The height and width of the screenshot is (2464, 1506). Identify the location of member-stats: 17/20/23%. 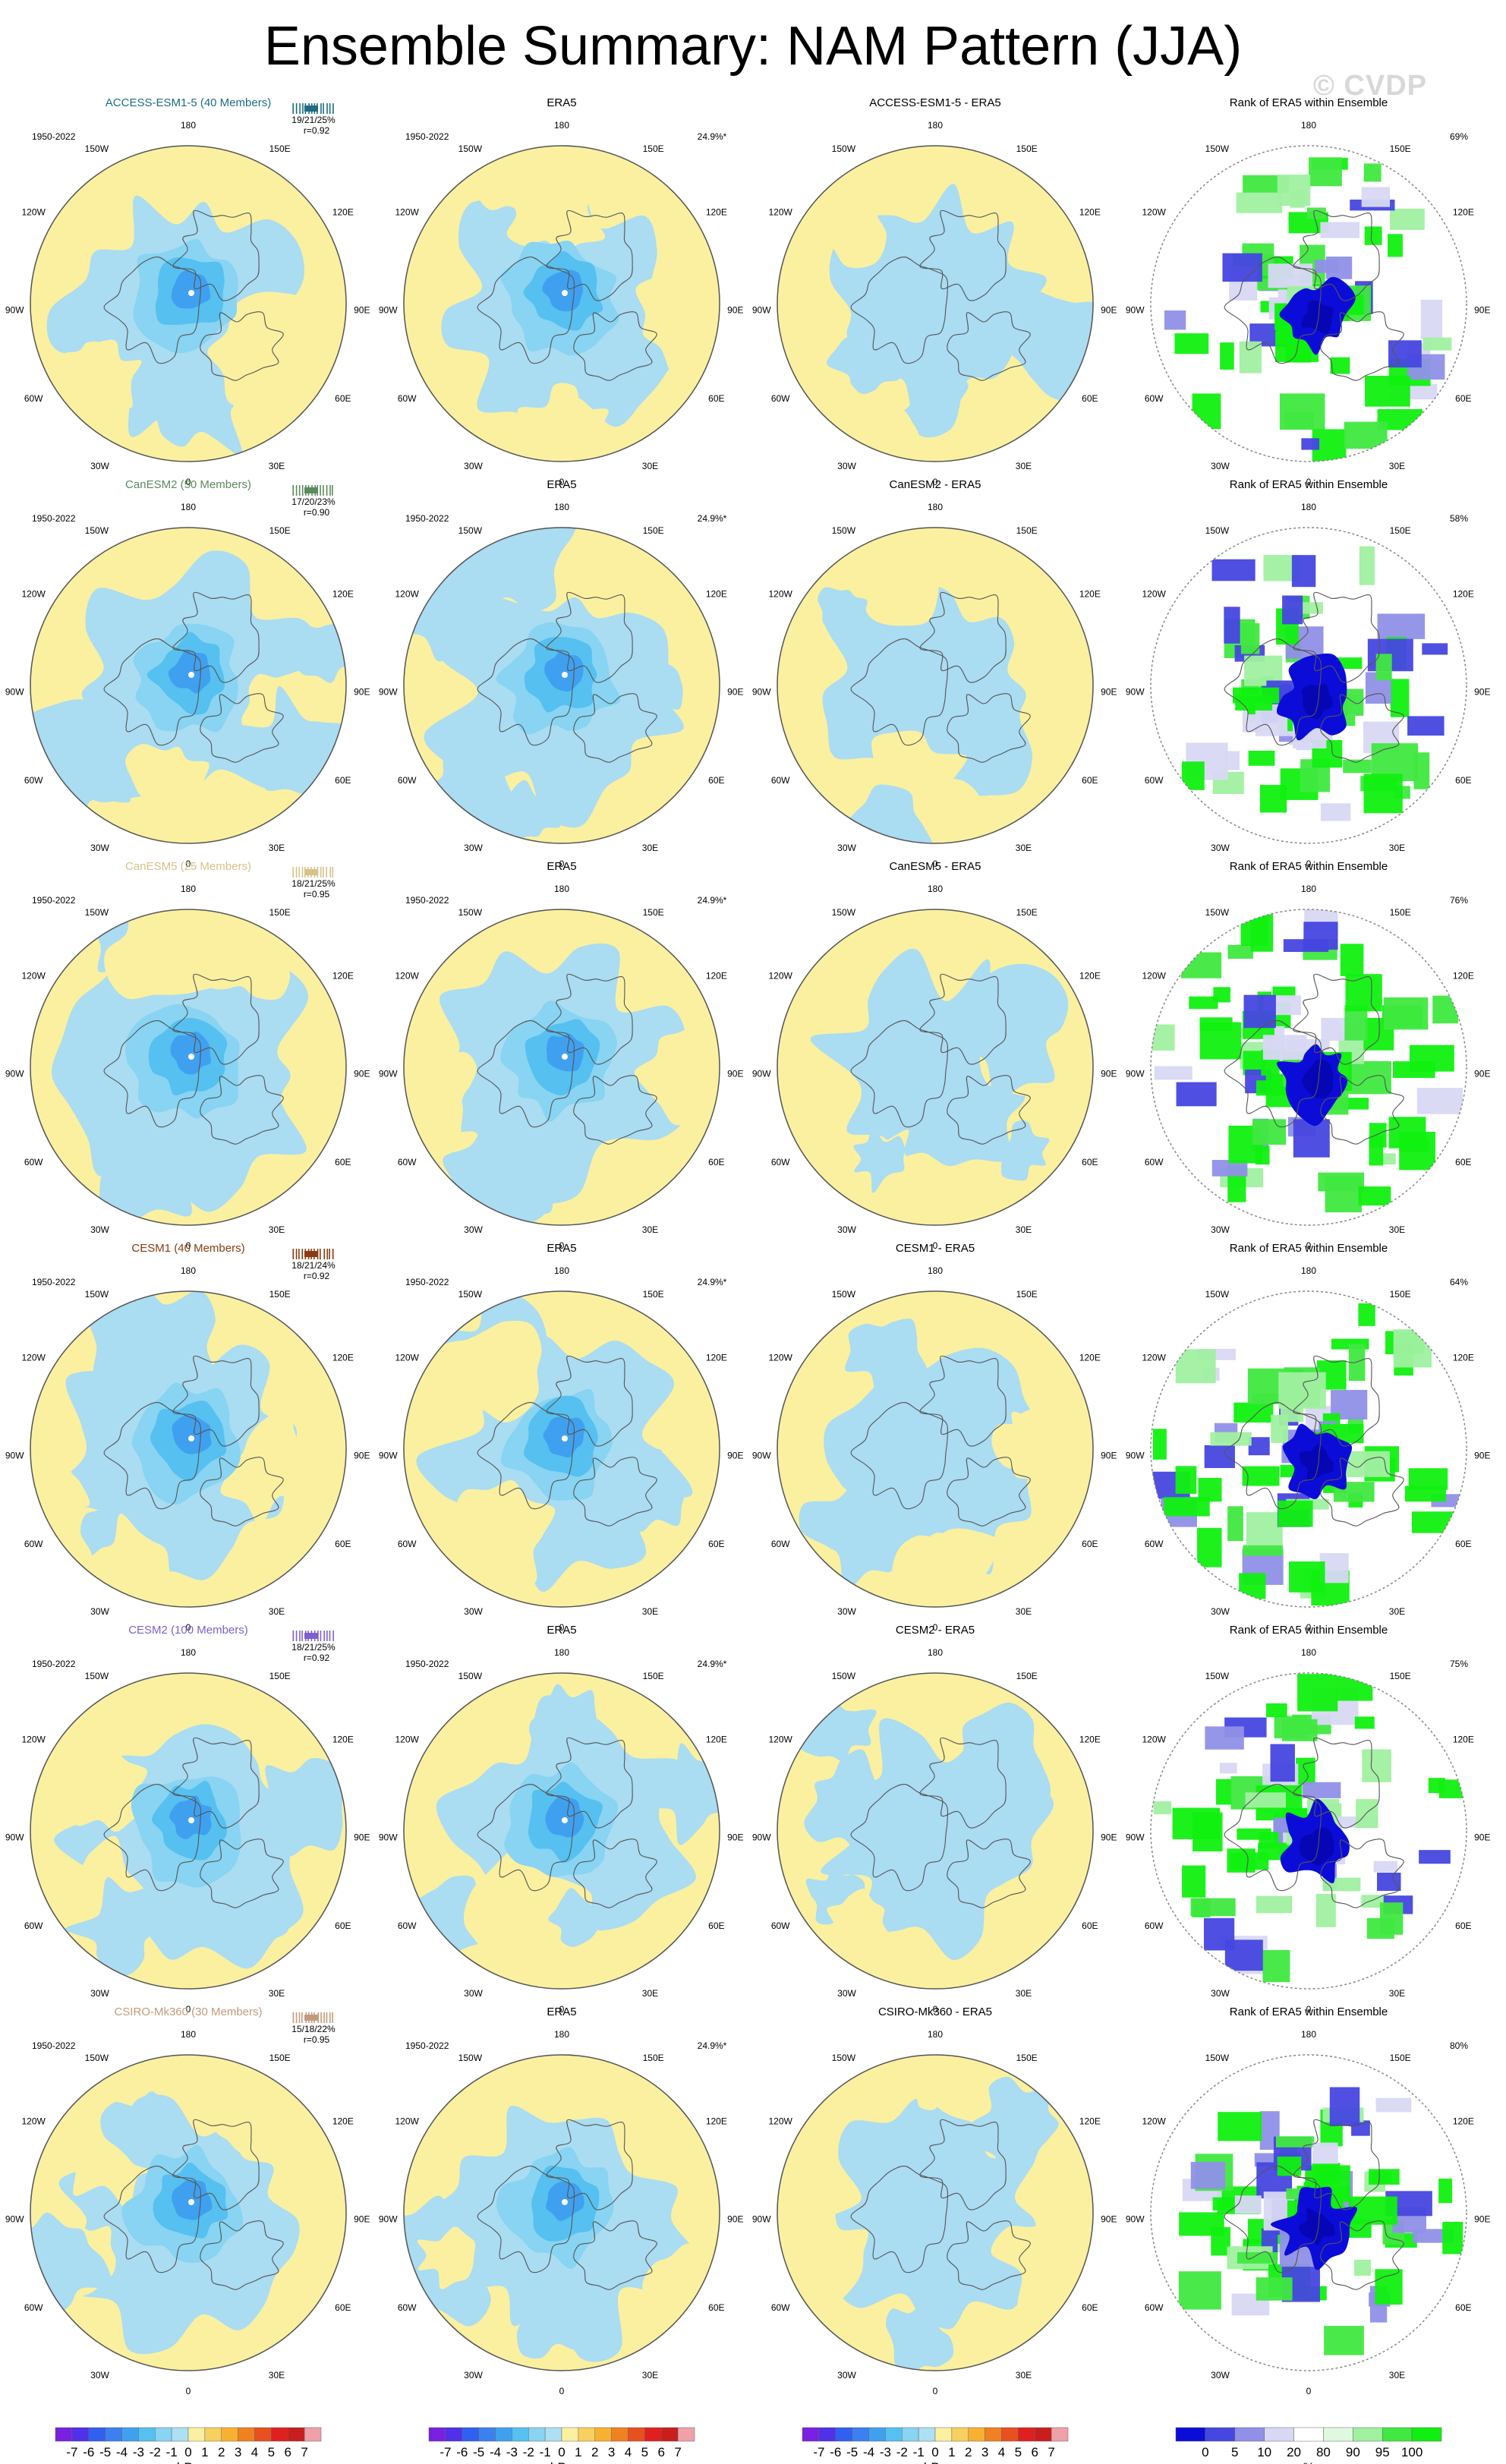
(313, 501).